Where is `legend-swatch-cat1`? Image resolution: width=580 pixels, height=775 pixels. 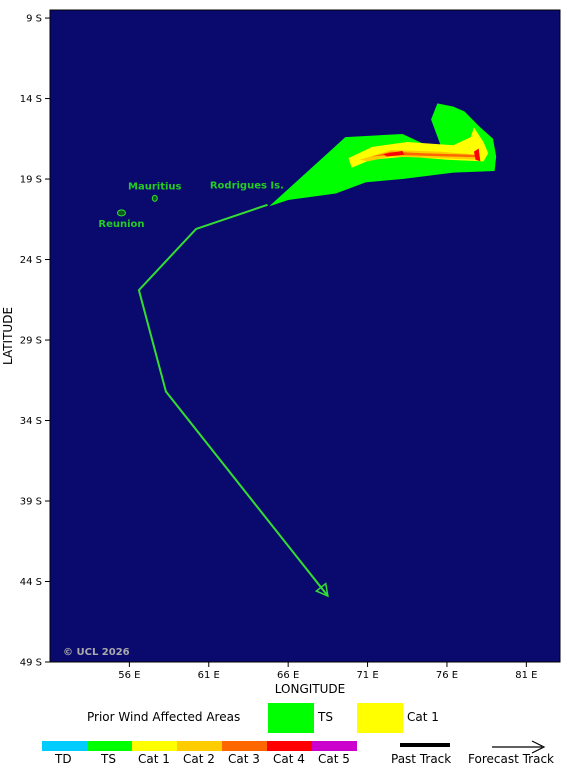 legend-swatch-cat1 is located at coordinates (380, 718).